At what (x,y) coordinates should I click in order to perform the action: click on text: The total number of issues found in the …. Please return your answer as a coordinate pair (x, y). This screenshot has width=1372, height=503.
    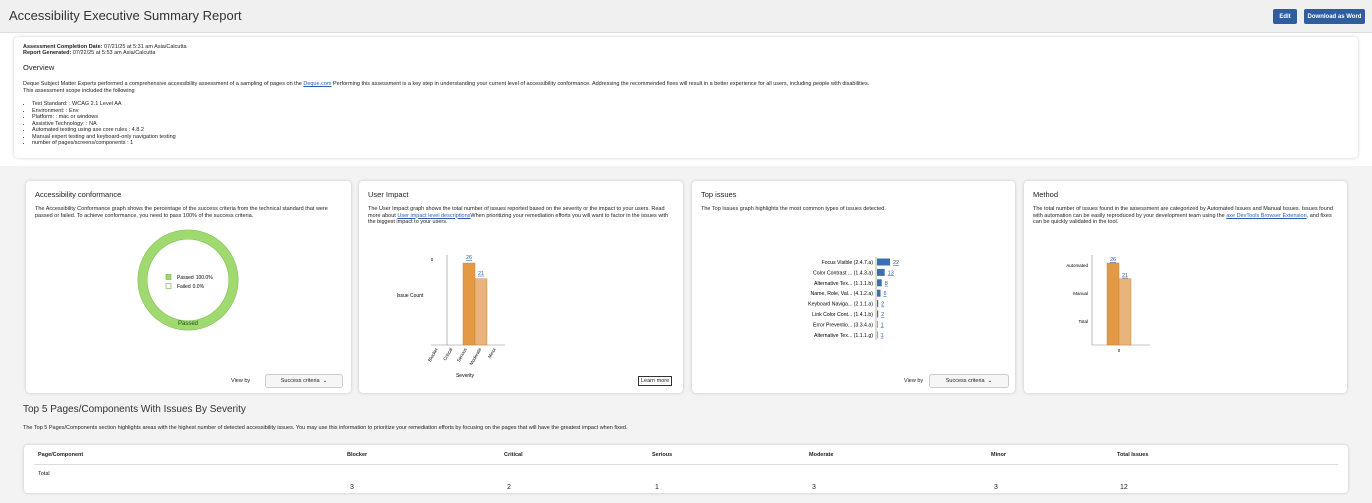
    Looking at the image, I should click on (1183, 212).